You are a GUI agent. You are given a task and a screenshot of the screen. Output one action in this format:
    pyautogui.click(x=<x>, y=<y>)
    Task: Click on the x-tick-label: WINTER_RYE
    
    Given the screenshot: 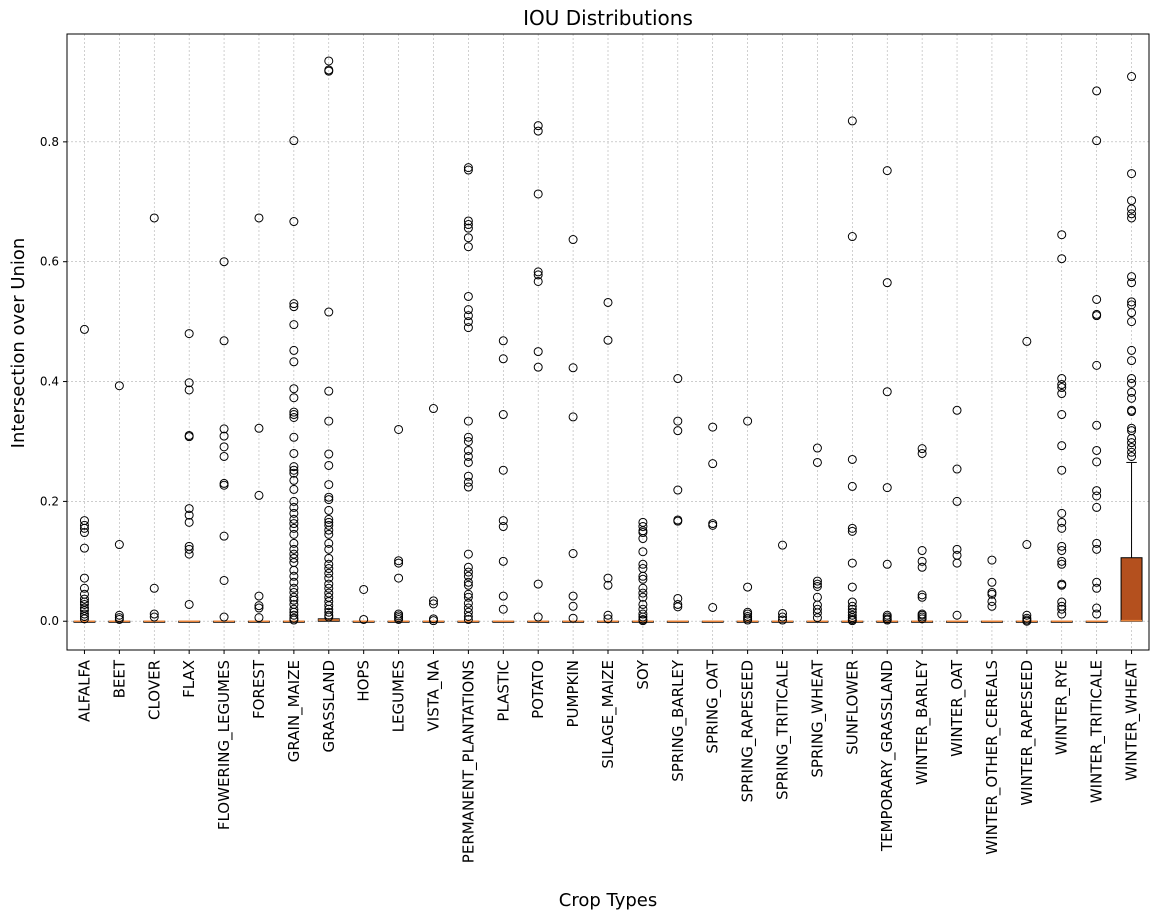 What is the action you would take?
    pyautogui.click(x=1062, y=707)
    